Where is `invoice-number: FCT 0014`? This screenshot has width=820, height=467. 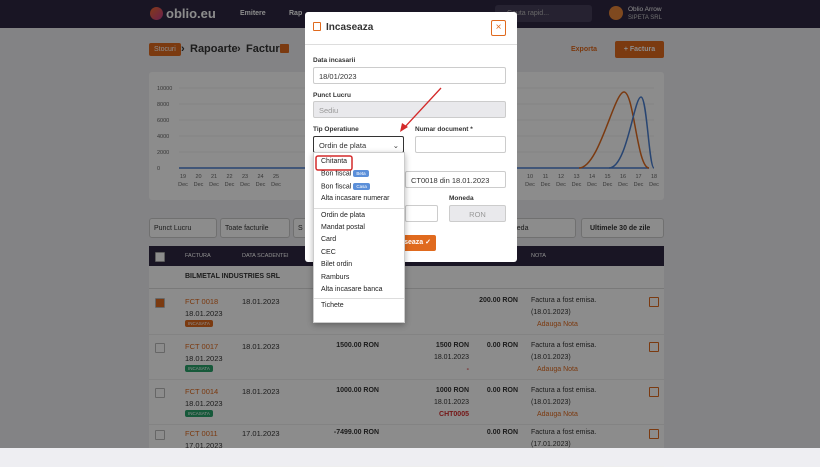
invoice-number: FCT 0014 is located at coordinates (202, 391).